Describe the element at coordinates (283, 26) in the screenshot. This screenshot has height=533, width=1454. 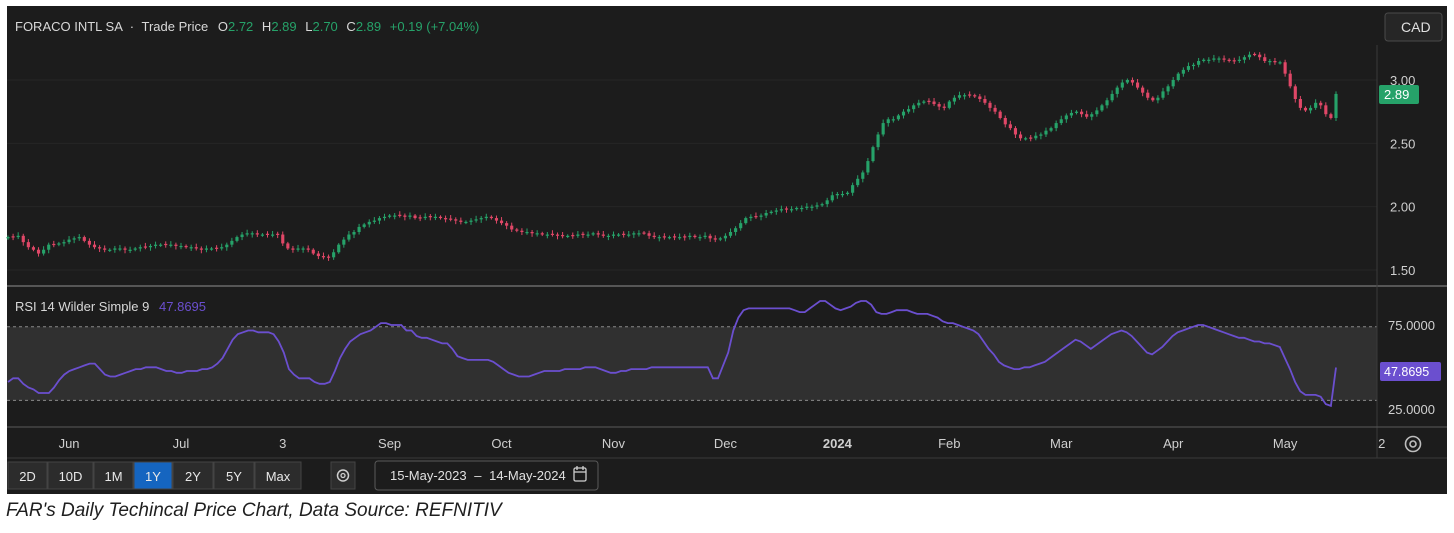
I see `high-value: 2.89` at that location.